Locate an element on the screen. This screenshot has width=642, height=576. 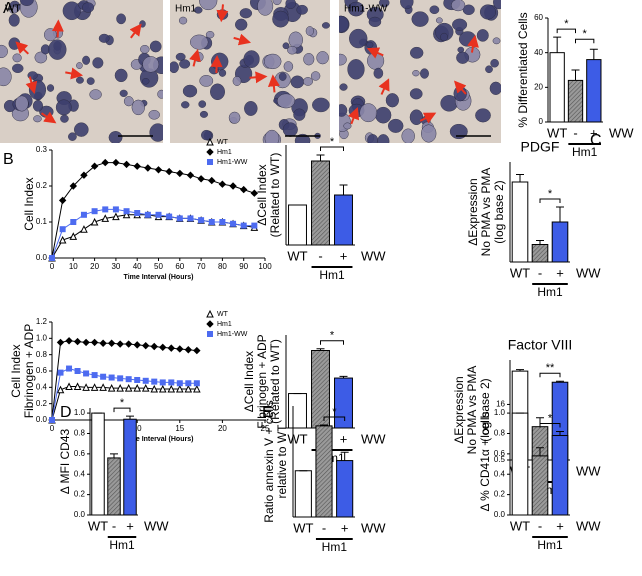
significance-bracket is located at coordinates (334, 418).